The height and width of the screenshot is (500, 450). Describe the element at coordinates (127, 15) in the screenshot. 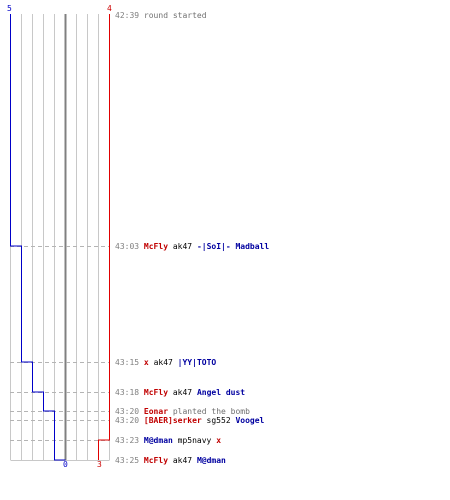

I see `event-time: 42:39` at that location.